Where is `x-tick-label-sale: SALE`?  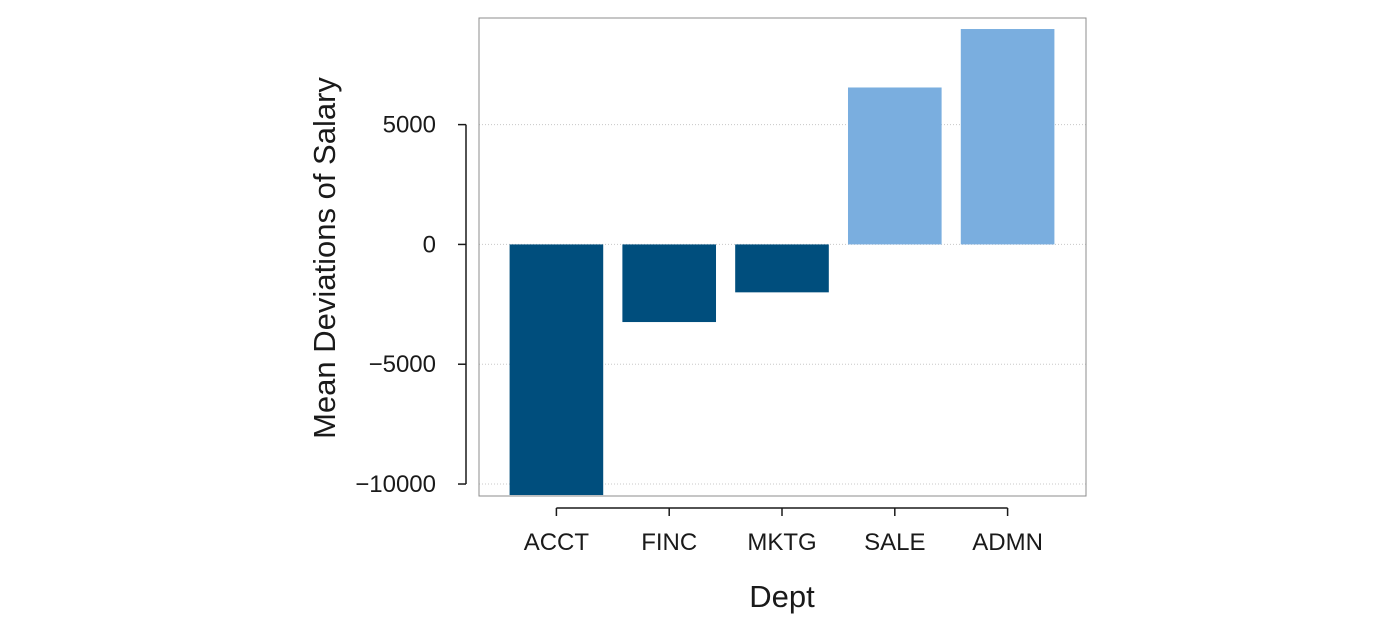
x-tick-label-sale: SALE is located at coordinates (894, 542).